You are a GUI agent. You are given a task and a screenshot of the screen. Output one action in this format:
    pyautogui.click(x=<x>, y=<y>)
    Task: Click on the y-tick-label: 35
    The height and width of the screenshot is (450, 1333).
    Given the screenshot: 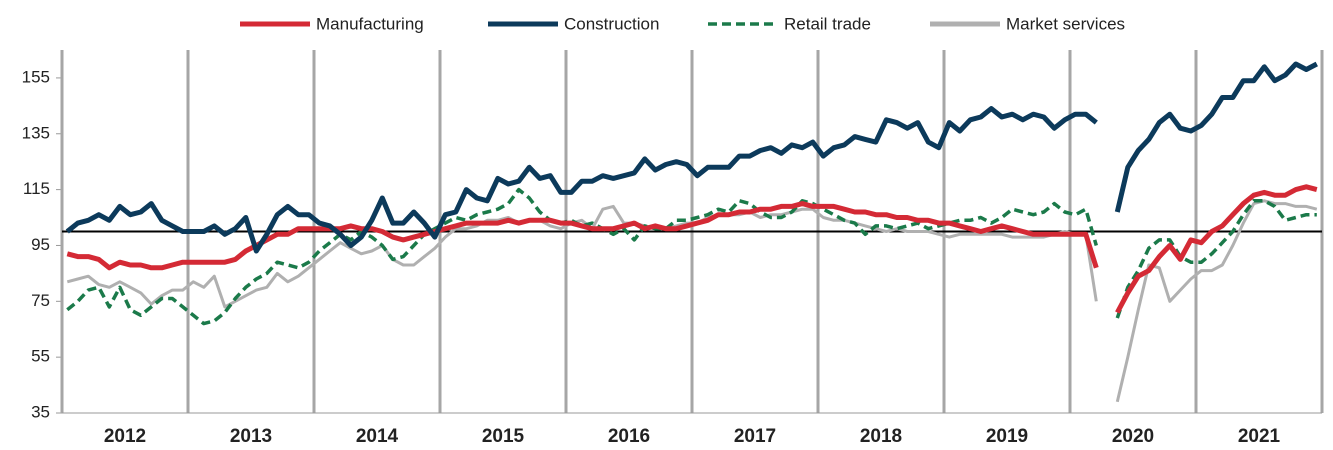 What is the action you would take?
    pyautogui.click(x=40, y=411)
    